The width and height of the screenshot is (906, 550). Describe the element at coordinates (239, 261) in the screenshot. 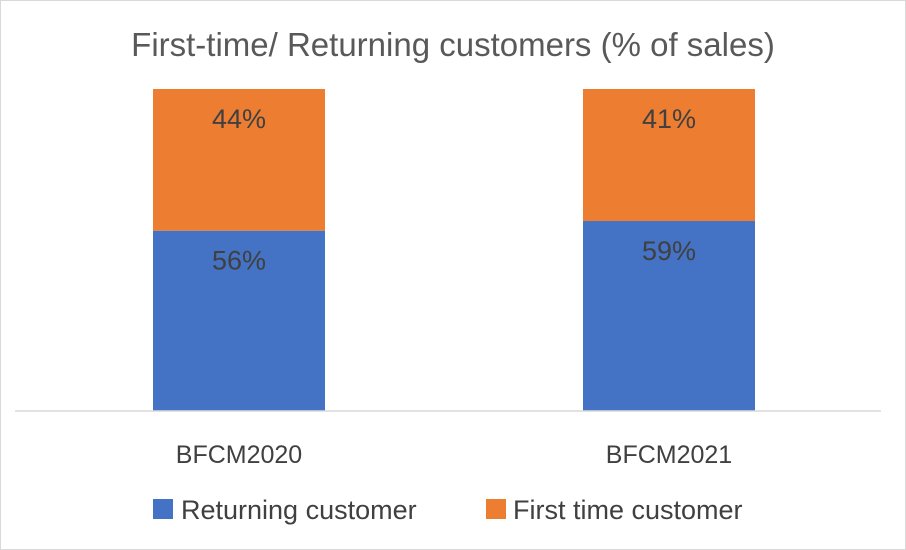

I see `data-label-returning-customer-bfcm2020: 56%` at that location.